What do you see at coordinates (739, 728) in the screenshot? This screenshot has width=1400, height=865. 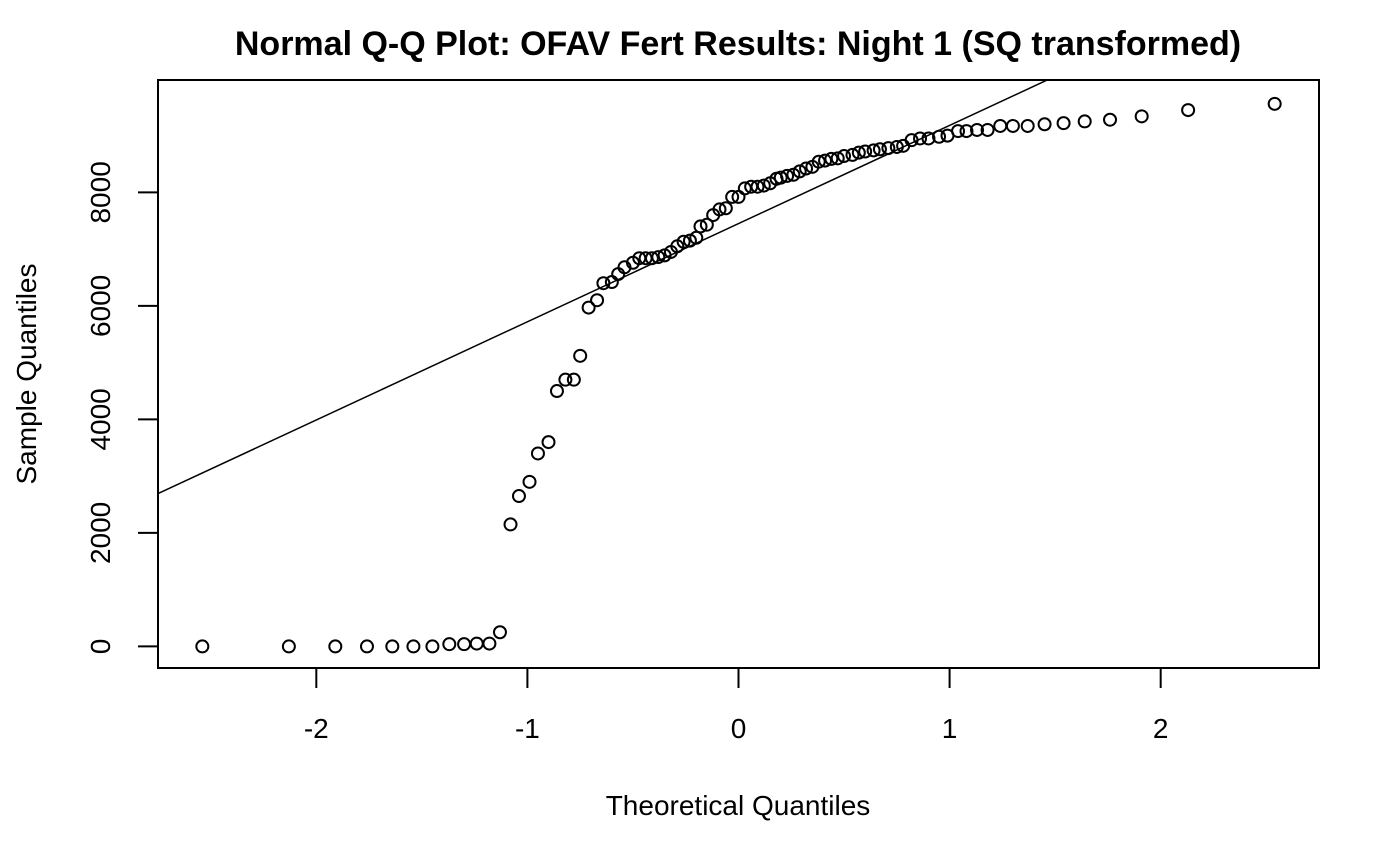 I see `x-tick-label: 0` at bounding box center [739, 728].